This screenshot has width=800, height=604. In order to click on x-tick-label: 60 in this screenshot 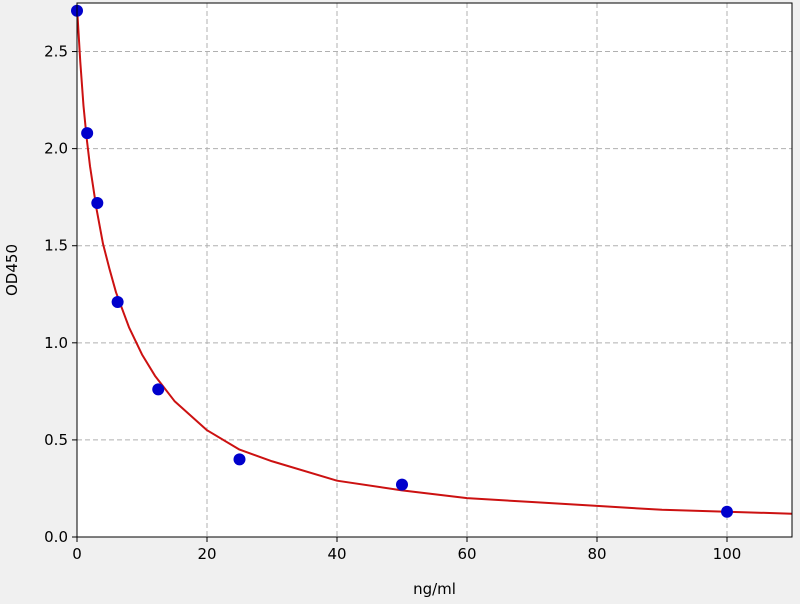, I will do `click(466, 554)`.